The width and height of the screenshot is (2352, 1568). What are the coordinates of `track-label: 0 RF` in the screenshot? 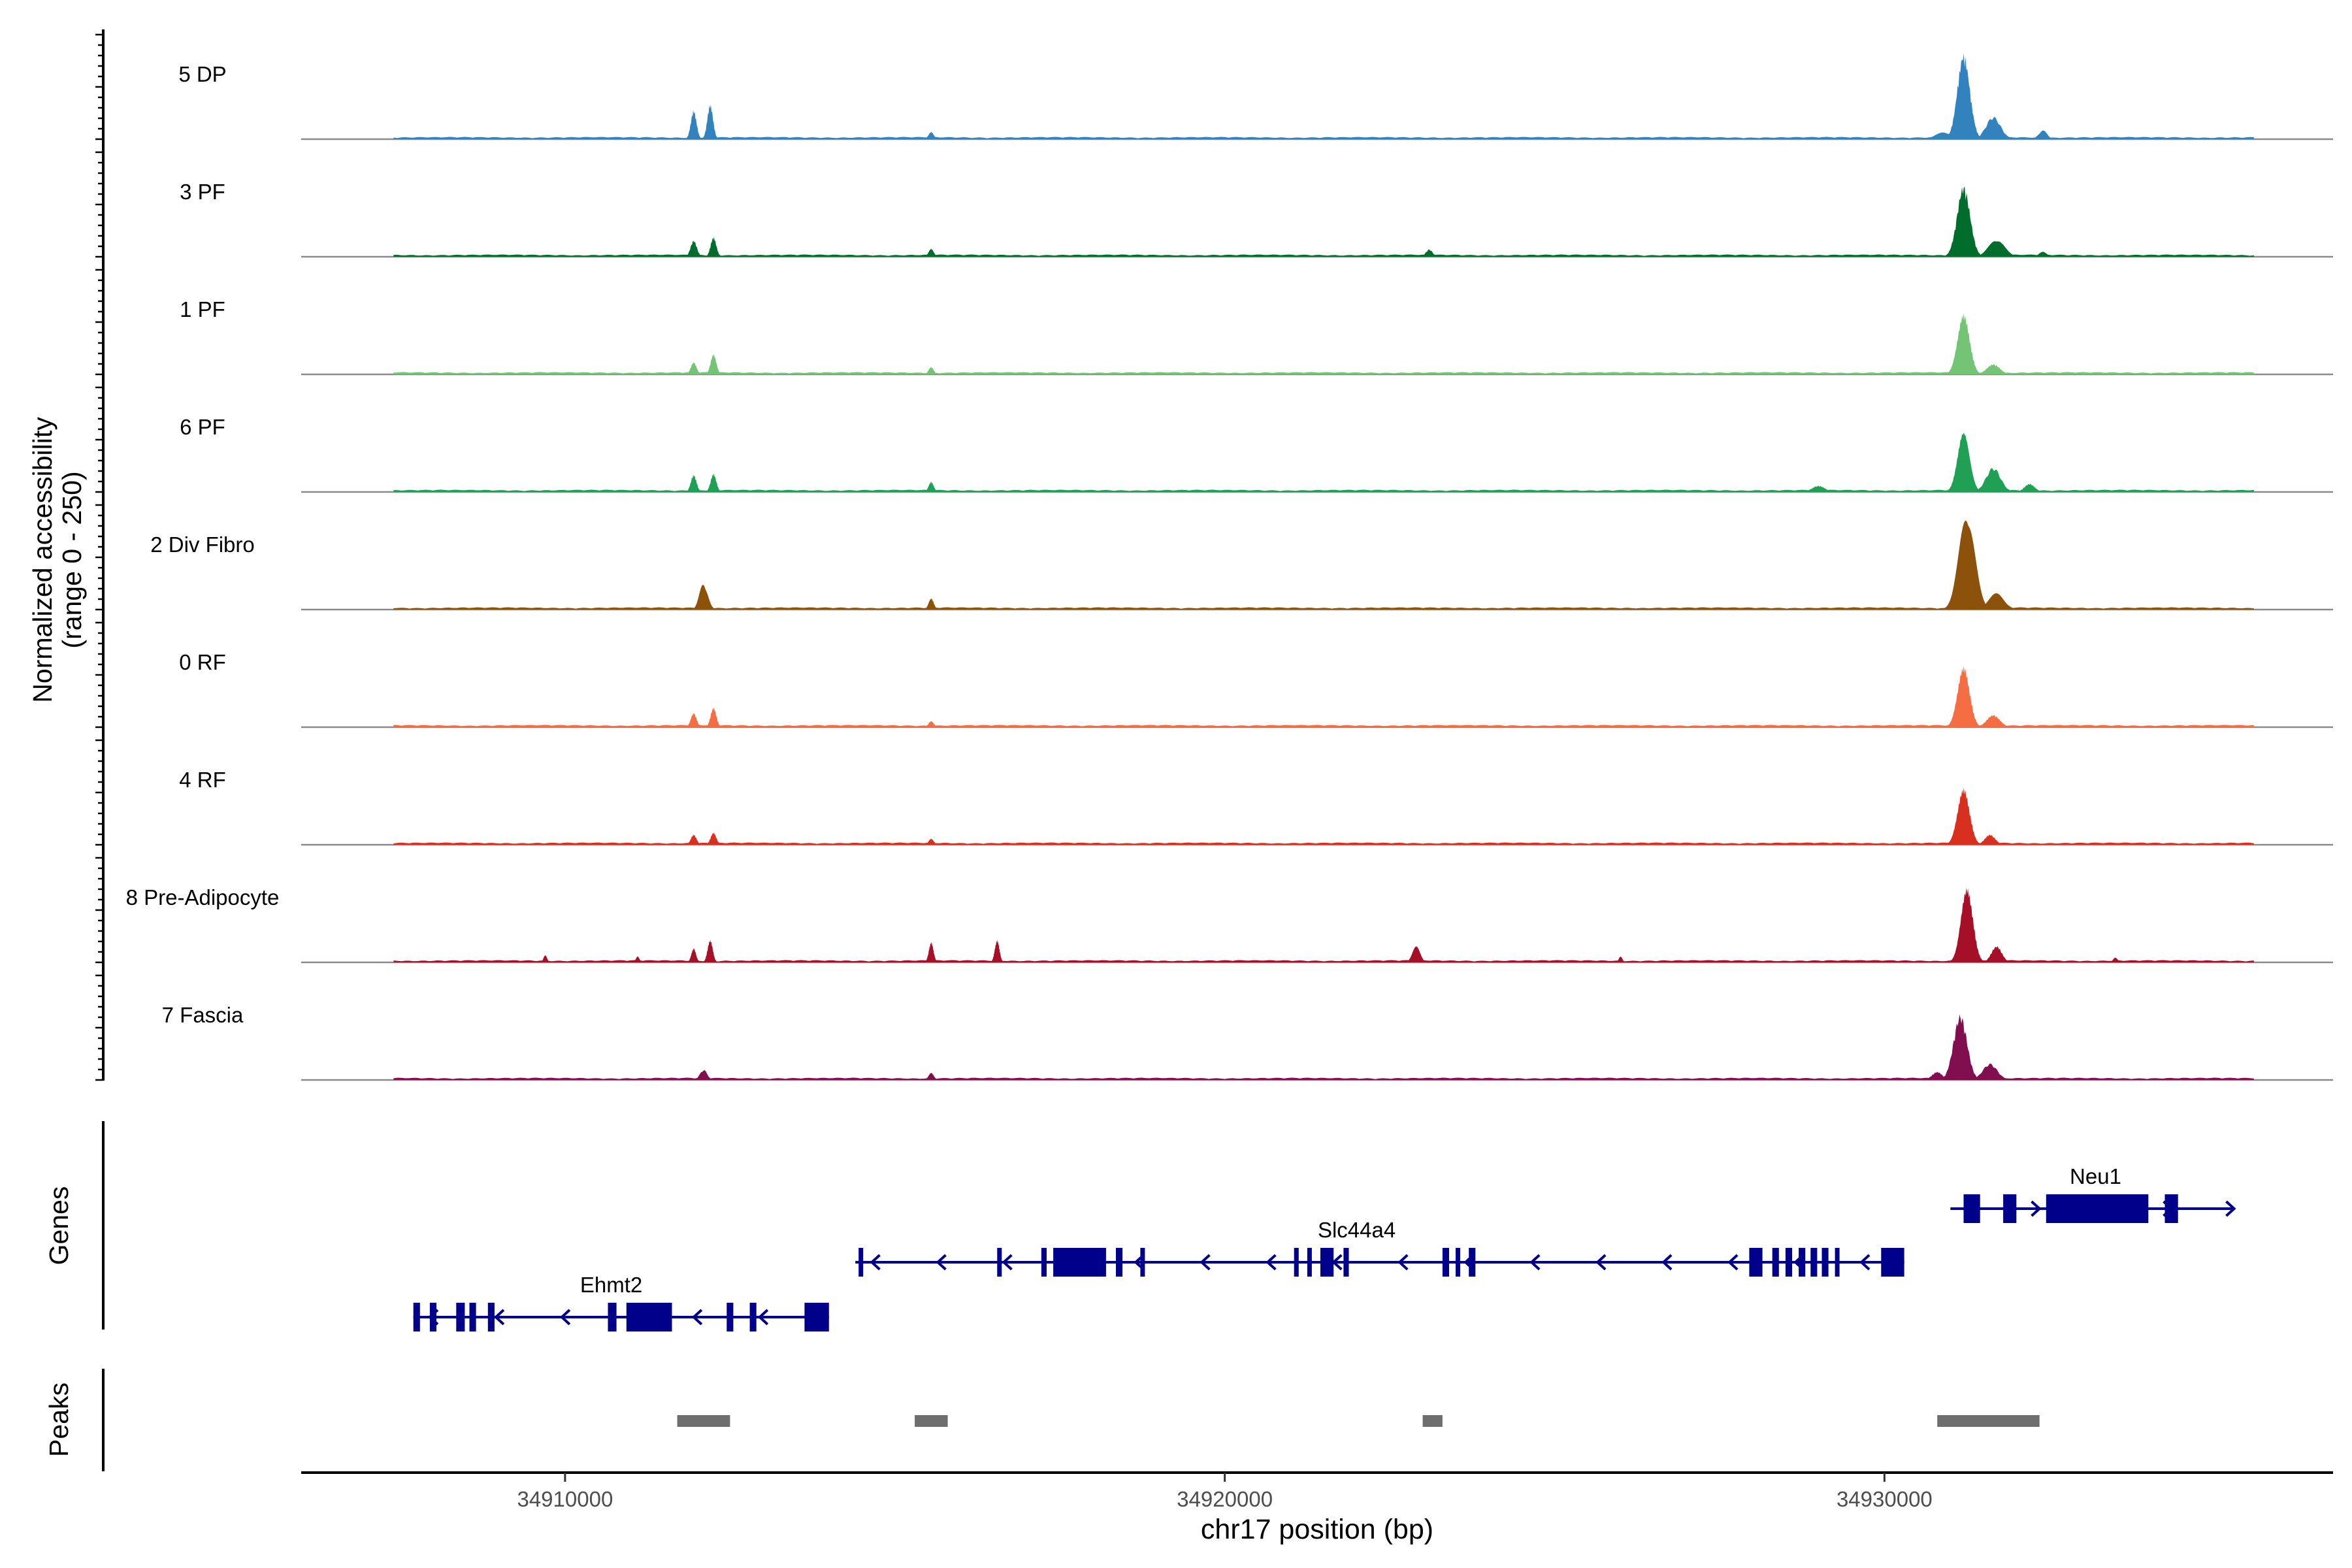 It's located at (202, 662).